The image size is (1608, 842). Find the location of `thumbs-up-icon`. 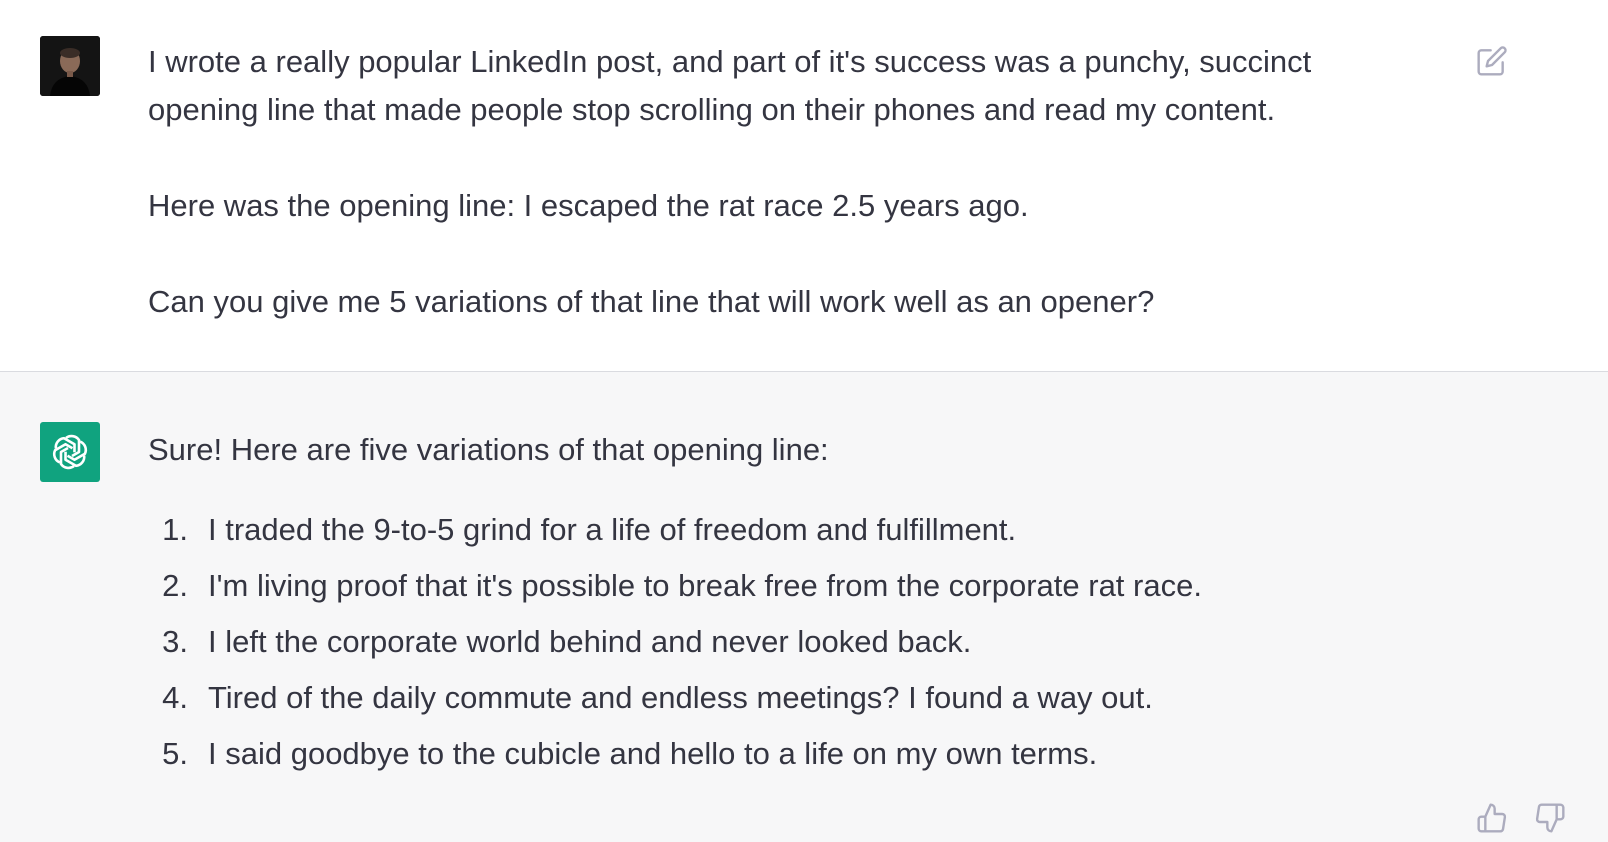

thumbs-up-icon is located at coordinates (1492, 818).